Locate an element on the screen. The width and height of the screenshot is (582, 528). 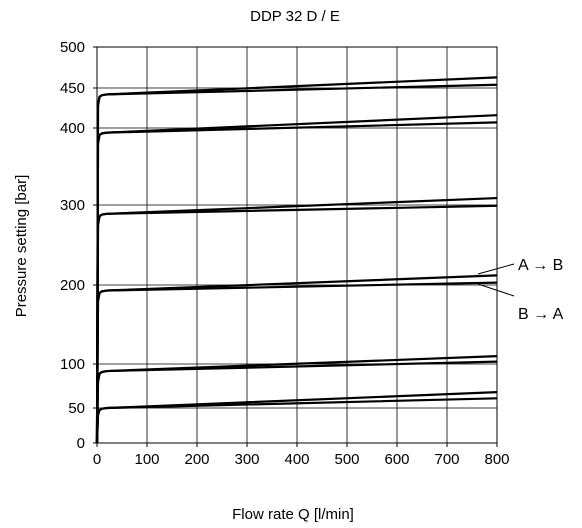
x-tick-label: 800 is located at coordinates (496, 459).